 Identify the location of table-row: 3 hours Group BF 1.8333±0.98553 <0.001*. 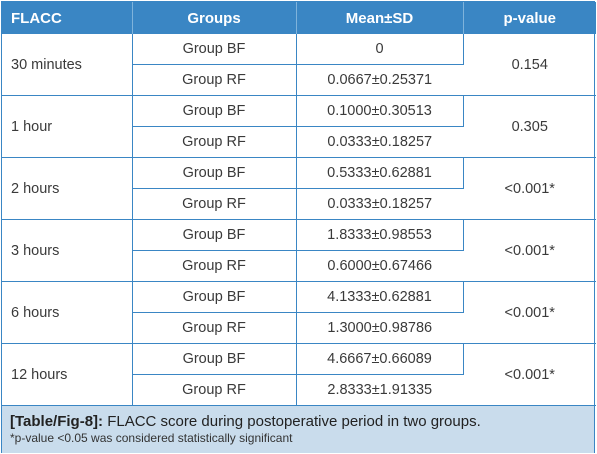
(299, 250).